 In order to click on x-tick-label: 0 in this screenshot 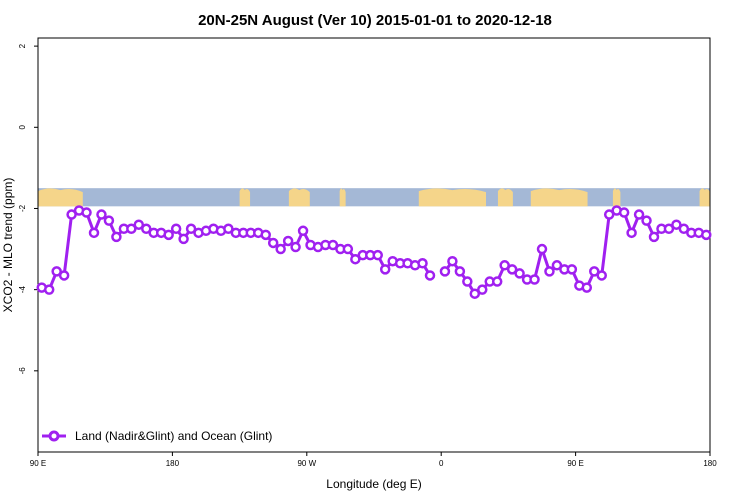, I will do `click(441, 463)`.